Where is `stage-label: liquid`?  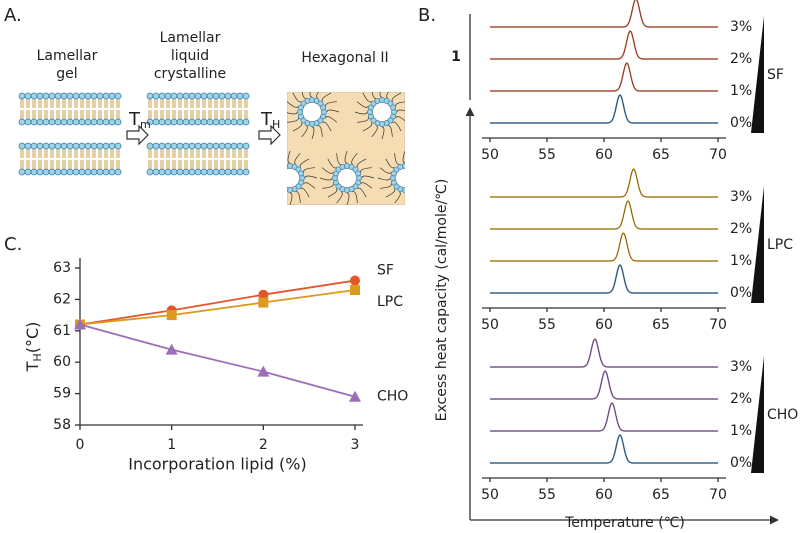 stage-label: liquid is located at coordinates (190, 56).